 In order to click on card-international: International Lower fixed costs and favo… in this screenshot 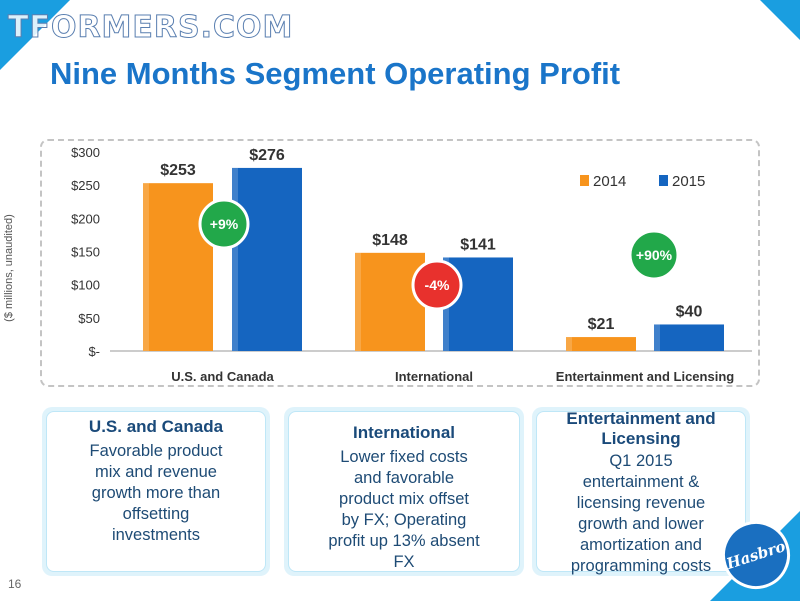, I will do `click(404, 491)`.